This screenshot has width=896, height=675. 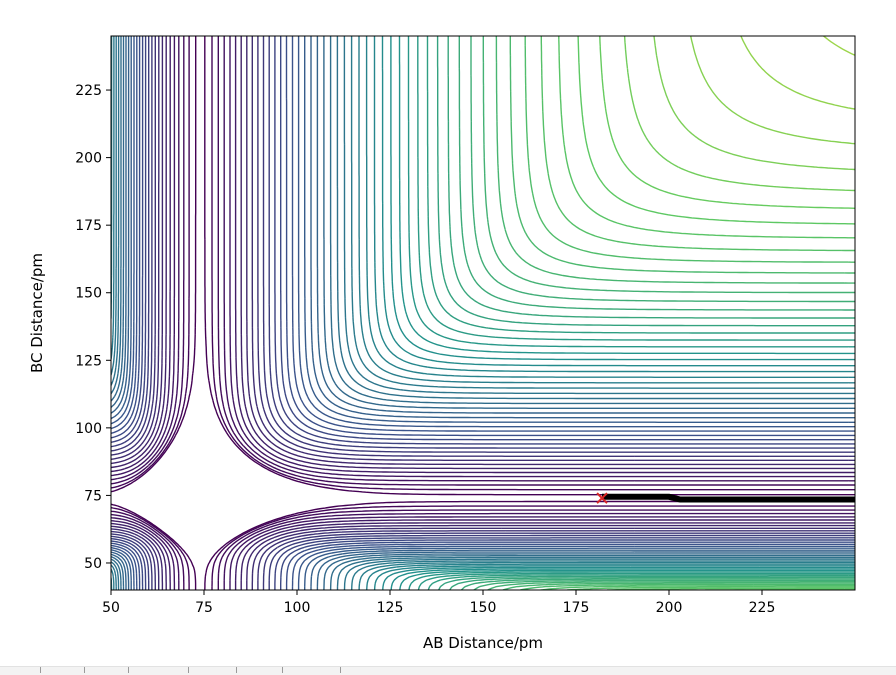 I want to click on y-tick-label: 200, so click(x=88, y=159).